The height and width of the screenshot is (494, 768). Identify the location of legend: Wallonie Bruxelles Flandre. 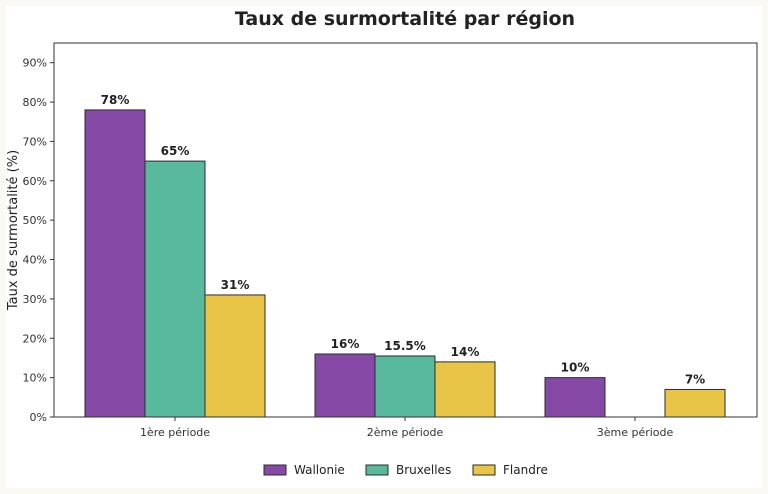
(405, 470).